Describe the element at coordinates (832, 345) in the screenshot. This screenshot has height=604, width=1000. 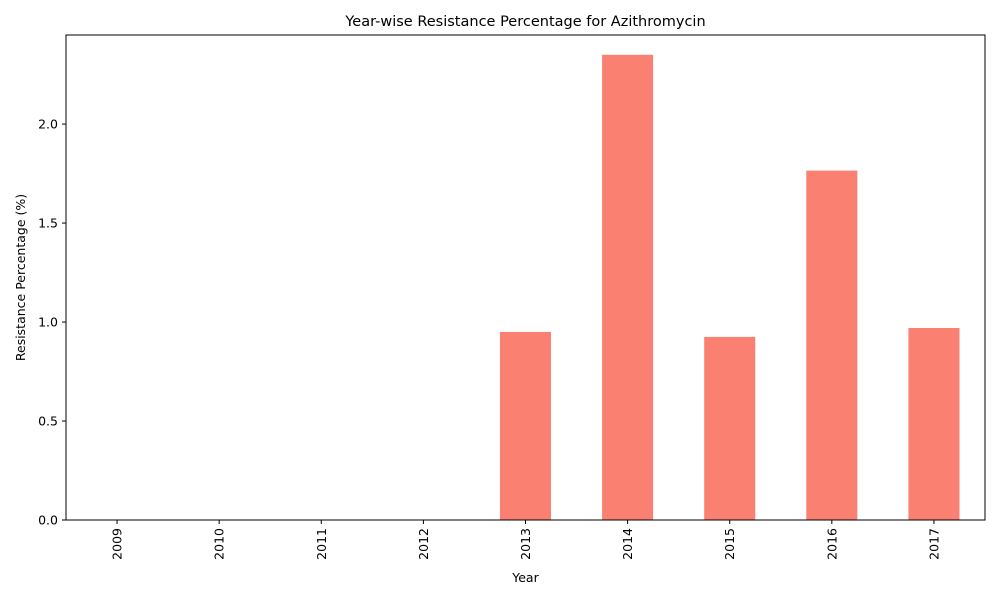
I see `bar-2016` at that location.